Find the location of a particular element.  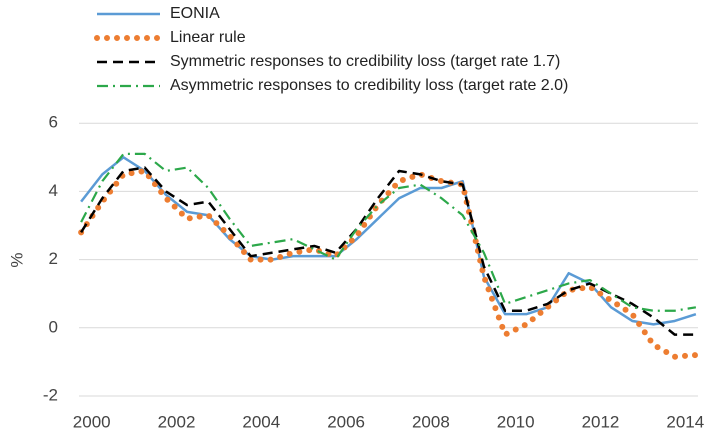

y-axis-label: % is located at coordinates (16, 259).